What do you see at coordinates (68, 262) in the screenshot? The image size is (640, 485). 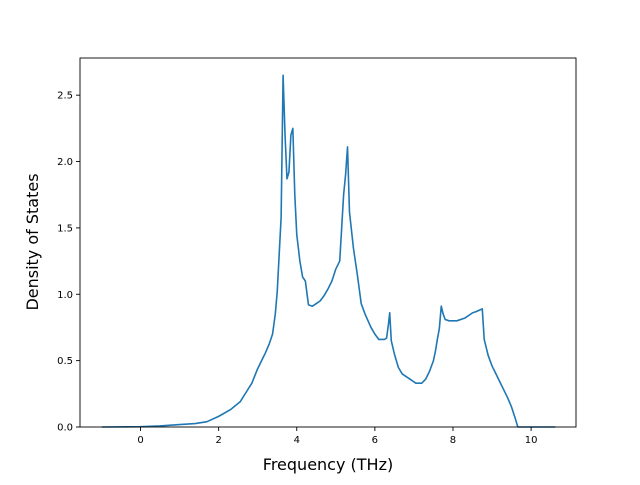 I see `y-axis-ticks: 0.0 0.5 1.0 1.5 2.0 2.5` at bounding box center [68, 262].